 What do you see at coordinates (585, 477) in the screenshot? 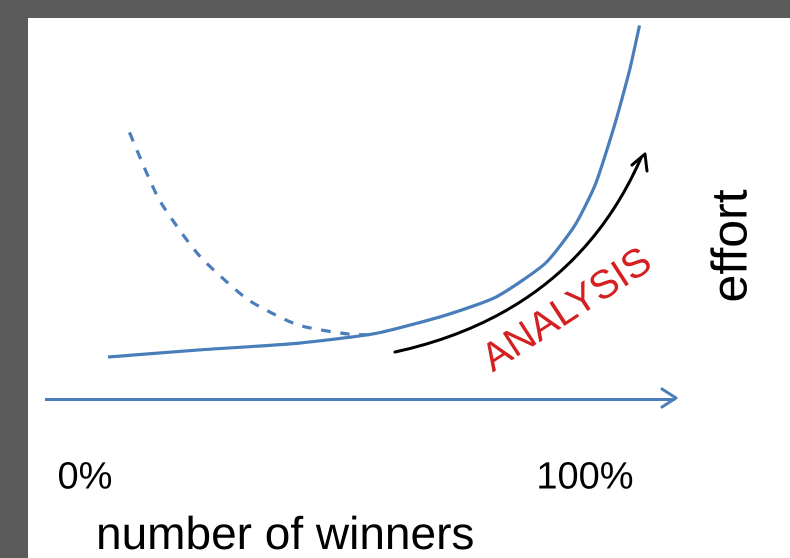
I see `x-tick-label: 100%` at bounding box center [585, 477].